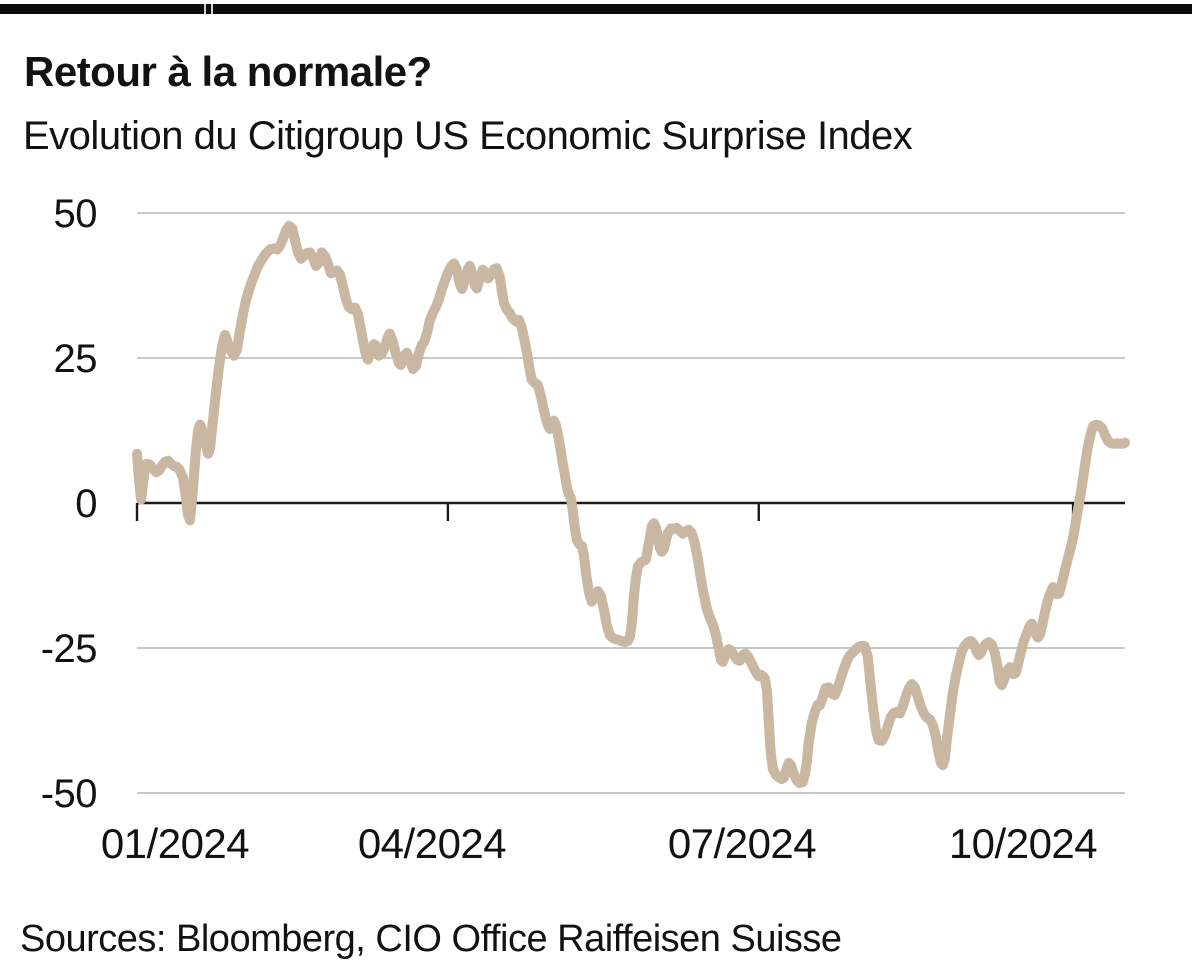 Image resolution: width=1192 pixels, height=974 pixels. I want to click on y-tick-label--50: -50, so click(69, 794).